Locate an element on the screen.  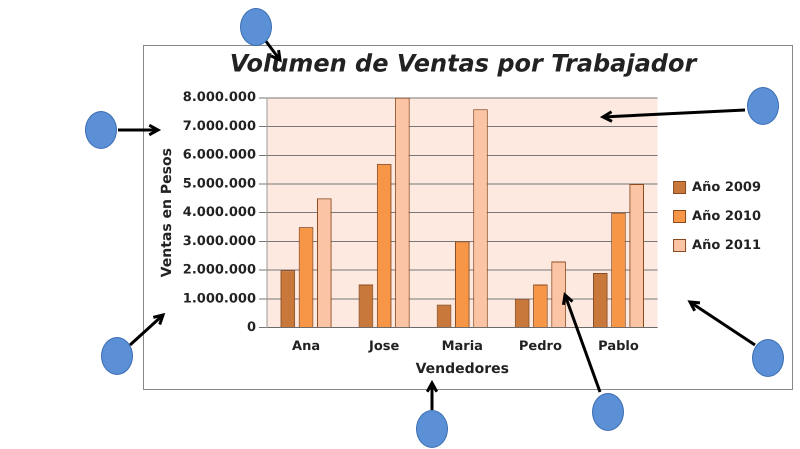
legend-label: Año 2011 is located at coordinates (727, 245).